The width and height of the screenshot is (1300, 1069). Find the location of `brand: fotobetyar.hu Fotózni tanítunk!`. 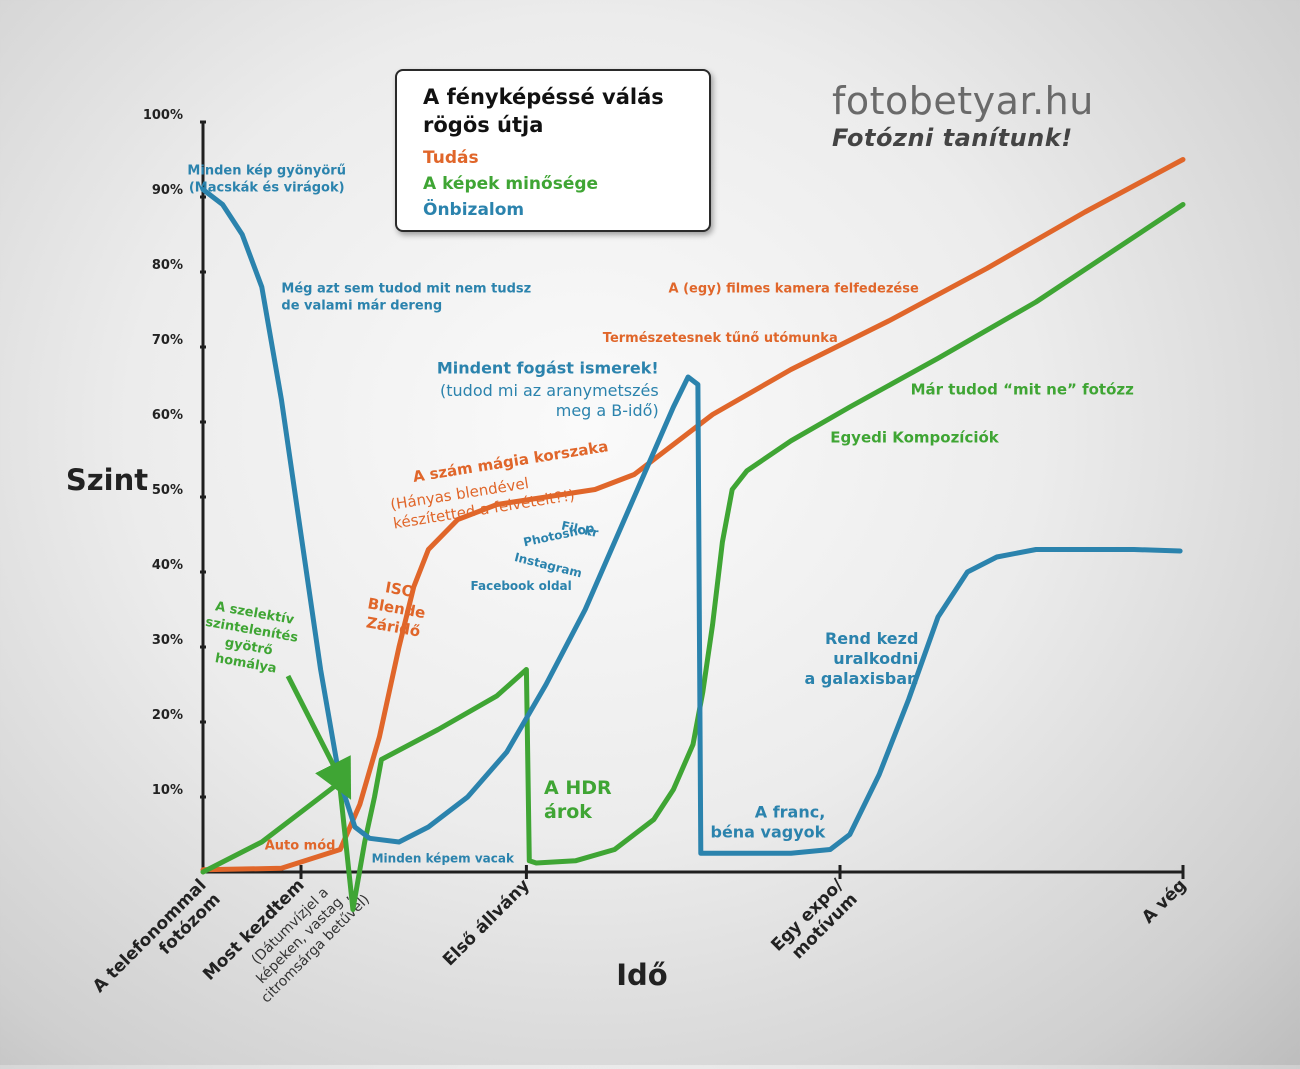

brand: fotobetyar.hu Fotózni tanítunk! is located at coordinates (963, 116).